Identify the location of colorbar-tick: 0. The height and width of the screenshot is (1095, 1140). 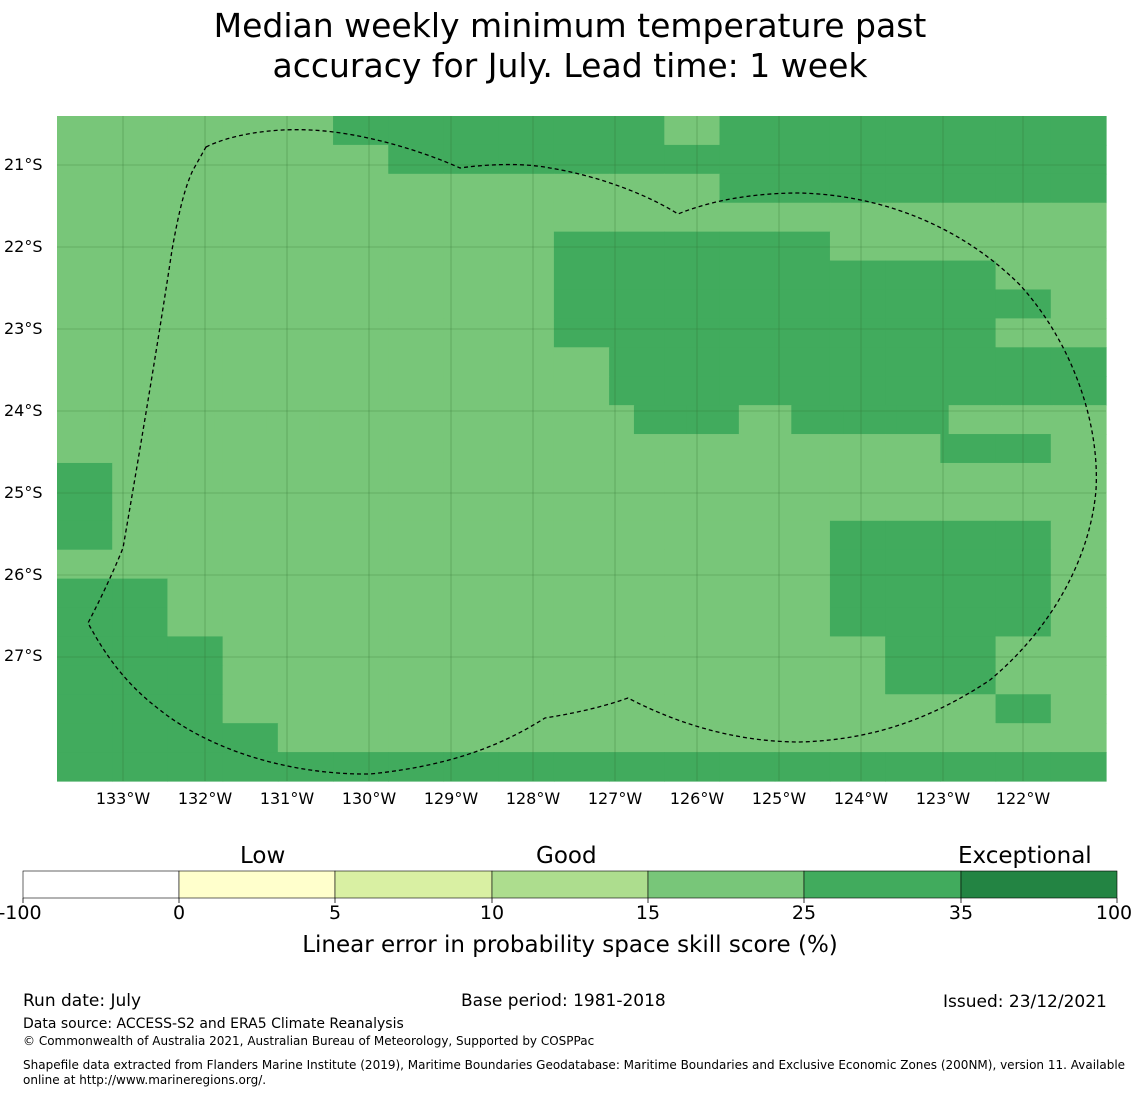
(179, 913).